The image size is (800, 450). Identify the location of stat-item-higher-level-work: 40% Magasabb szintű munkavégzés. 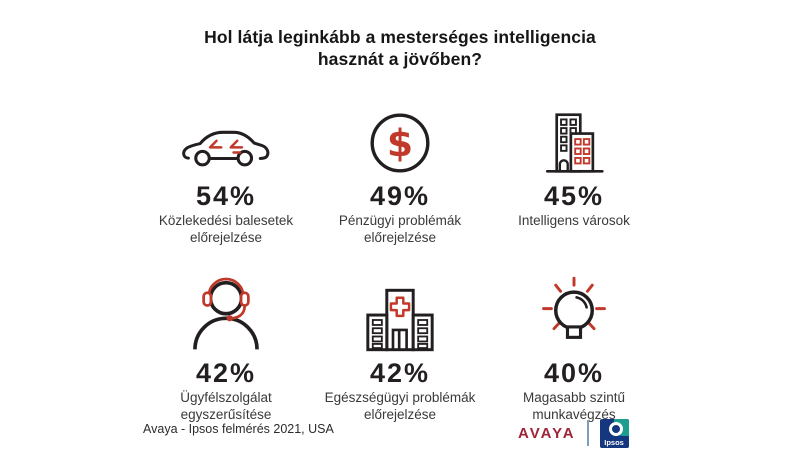
(574, 344).